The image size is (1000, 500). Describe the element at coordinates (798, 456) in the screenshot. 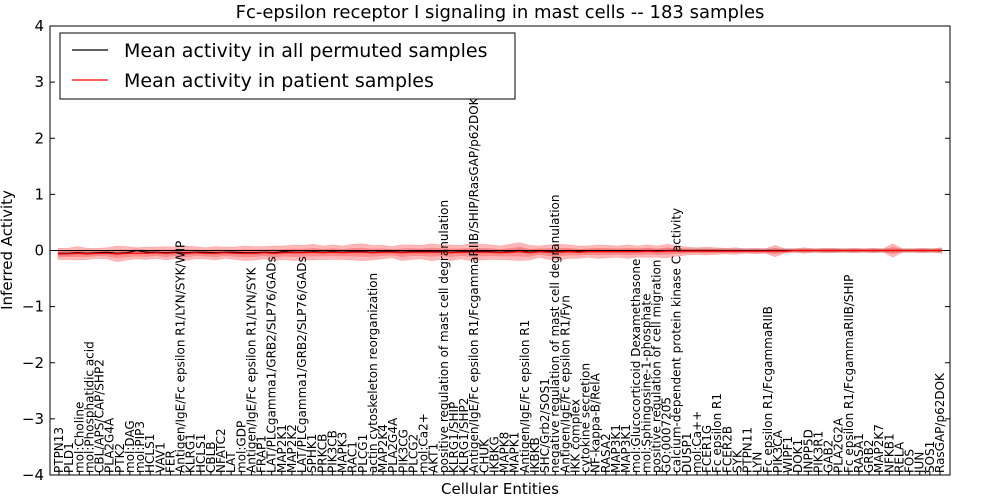

I see `entity-label: DOK1` at that location.